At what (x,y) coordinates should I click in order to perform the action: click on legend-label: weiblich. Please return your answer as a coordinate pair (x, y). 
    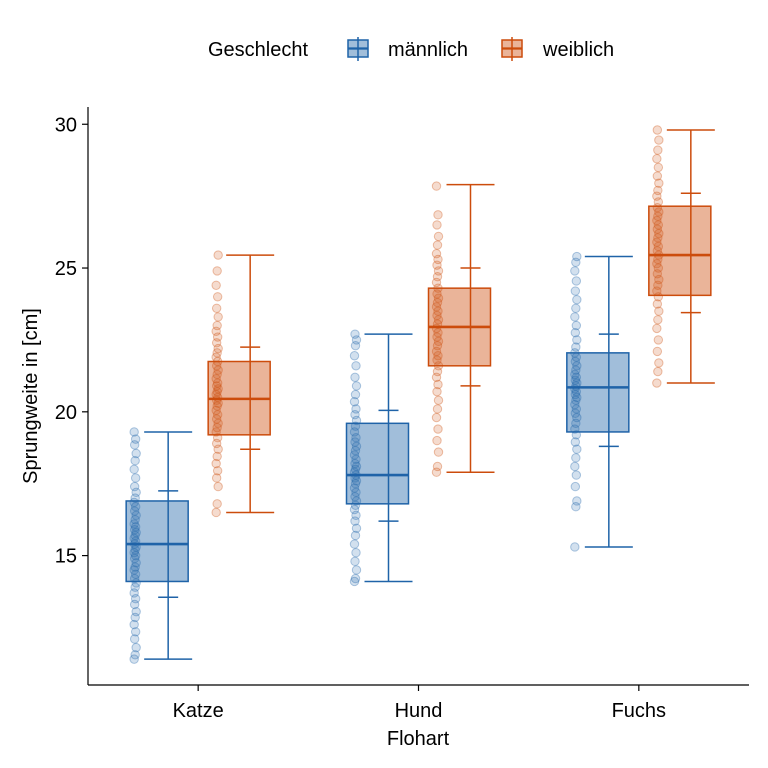
    Looking at the image, I should click on (578, 50).